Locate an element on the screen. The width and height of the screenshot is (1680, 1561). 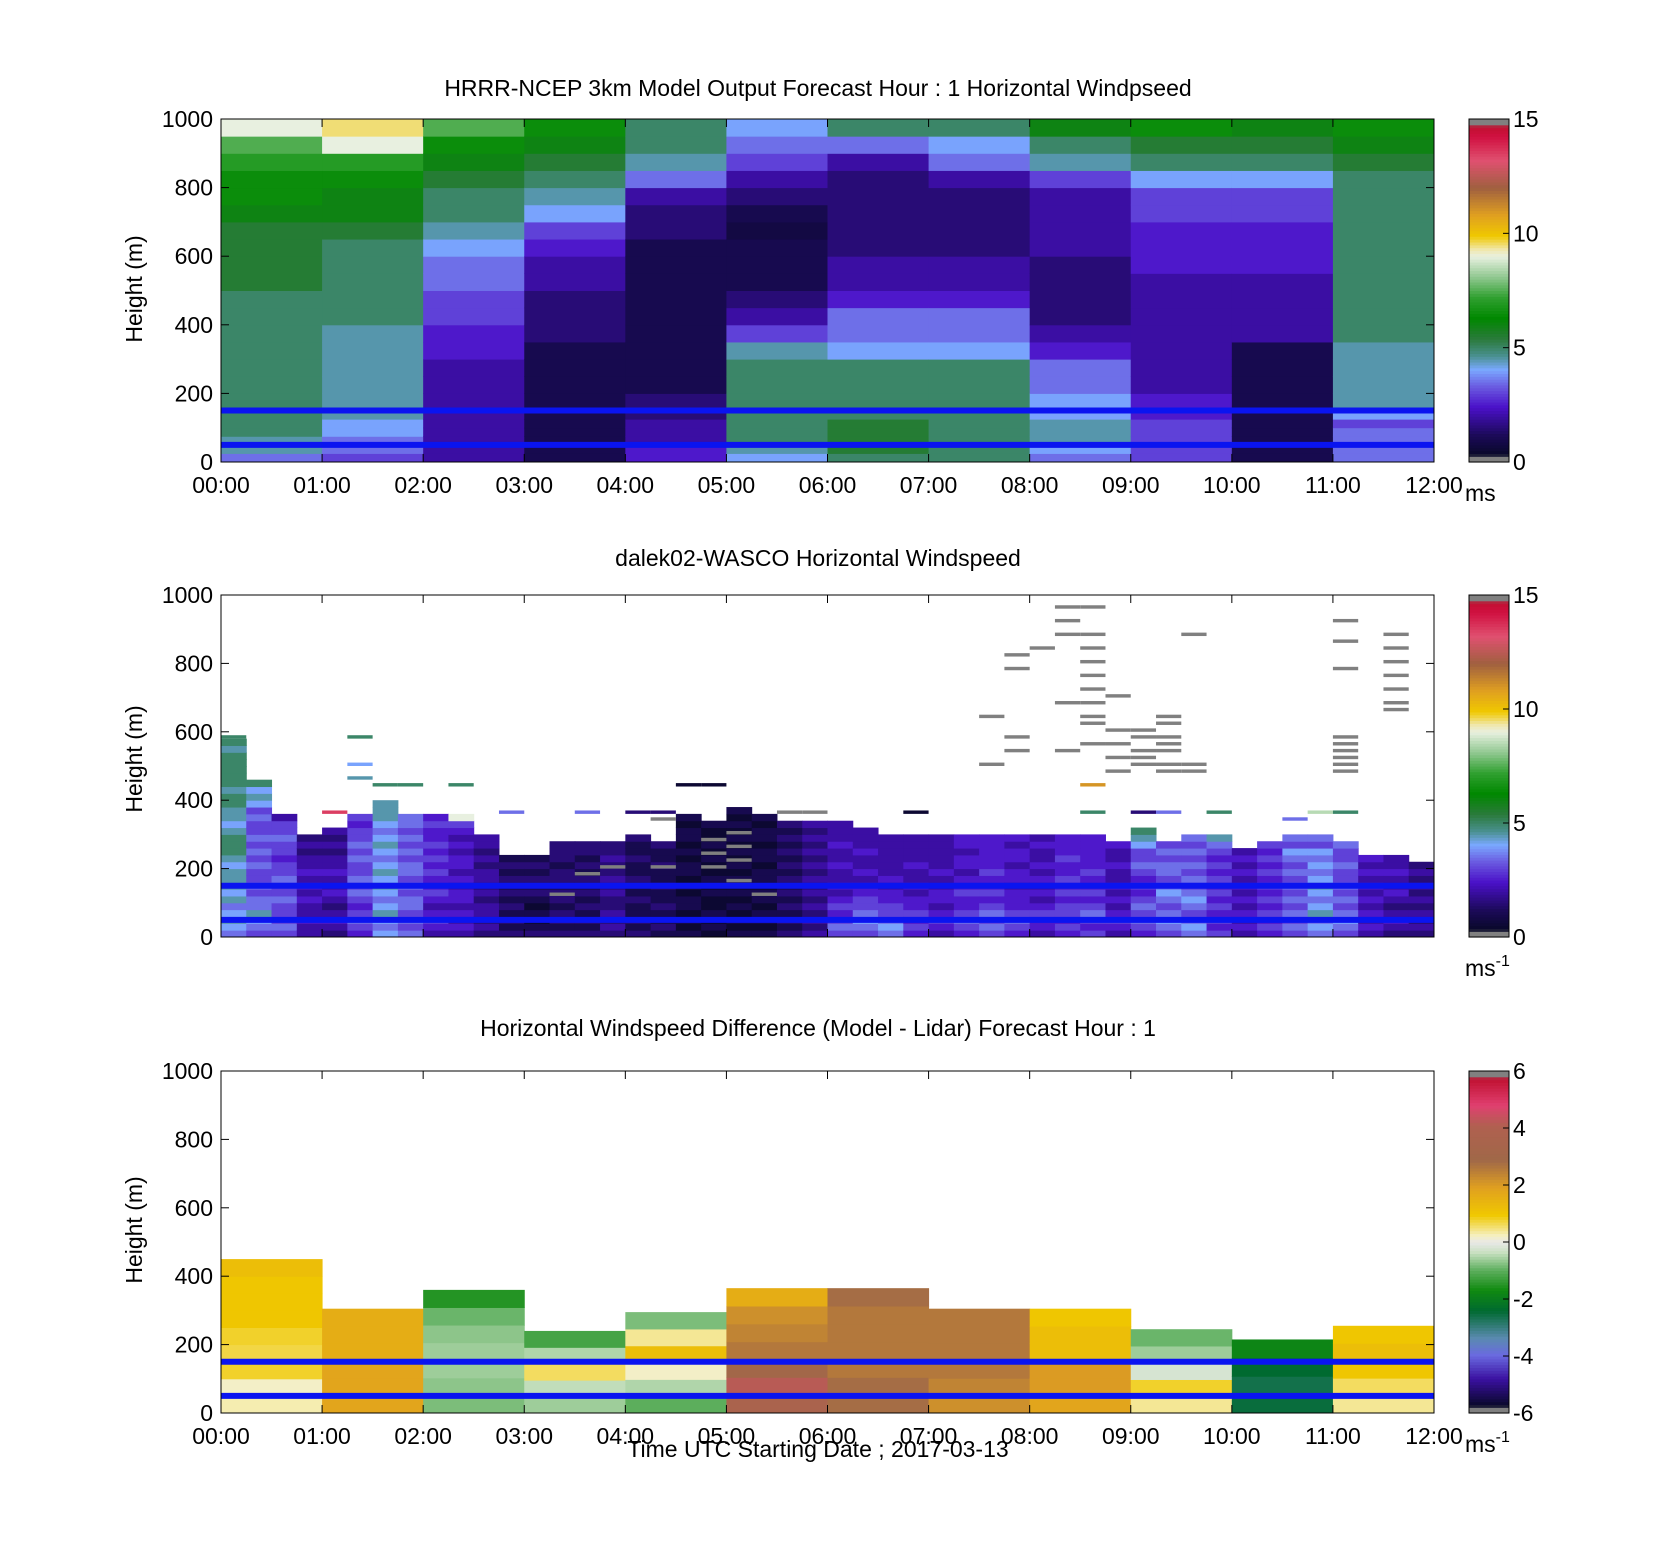
colorbar-tick-label: 10 is located at coordinates (1526, 233).